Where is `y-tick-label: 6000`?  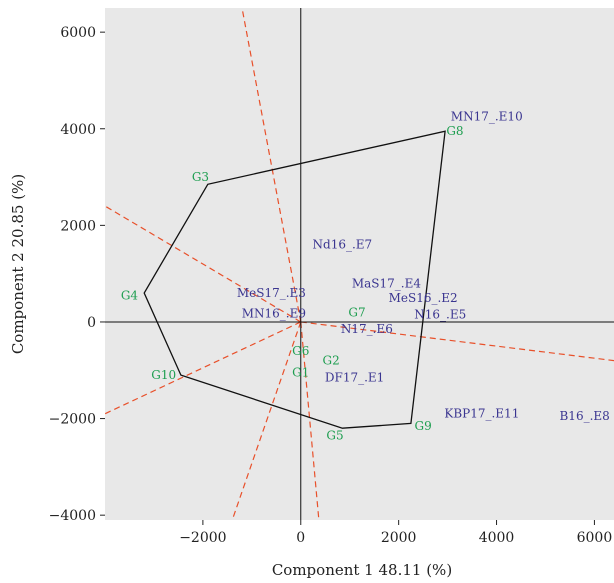
y-tick-label: 6000 is located at coordinates (78, 33).